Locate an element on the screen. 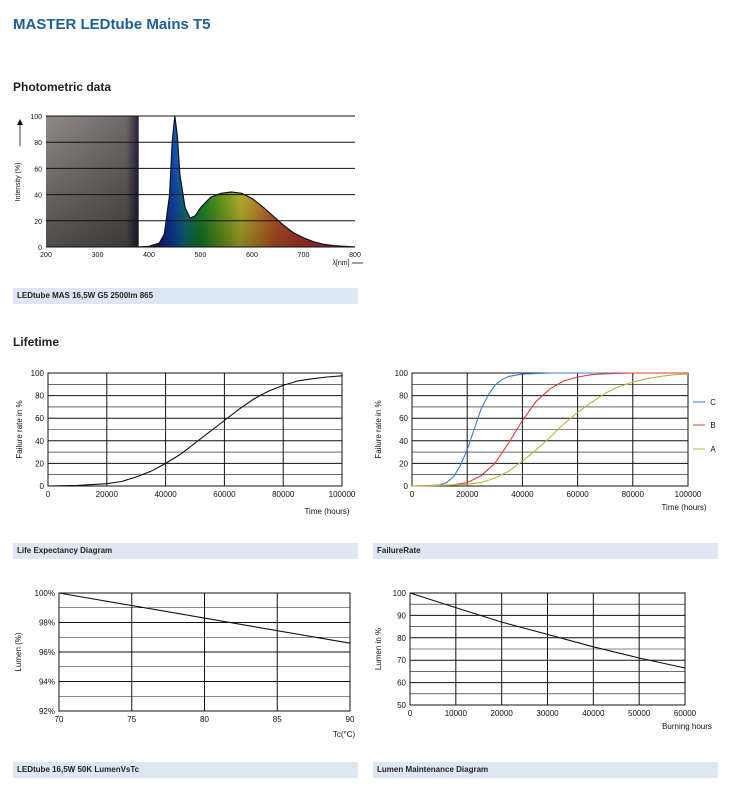  life-expectancy-y-label: Failure rate in % is located at coordinates (19, 429).